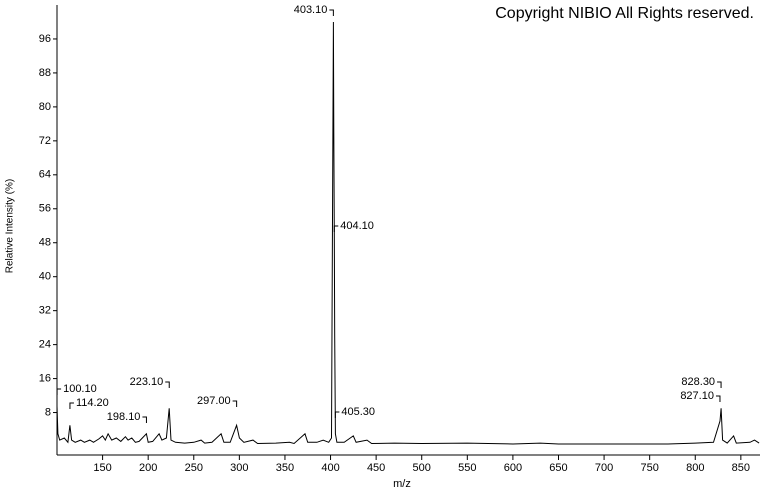 The height and width of the screenshot is (492, 760). I want to click on annotation-label: 405.30, so click(358, 412).